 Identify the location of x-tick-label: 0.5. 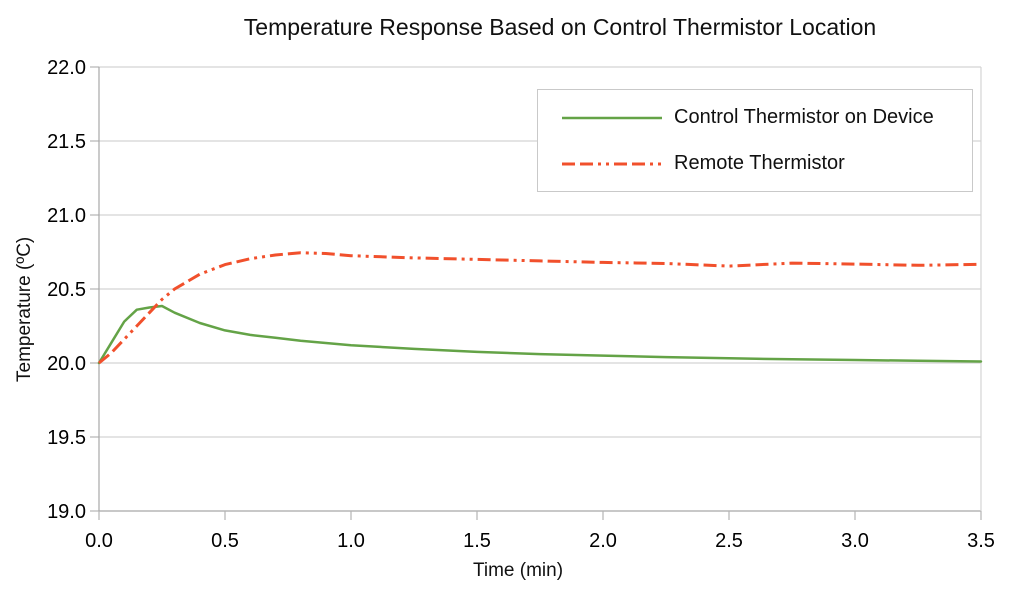
(225, 541).